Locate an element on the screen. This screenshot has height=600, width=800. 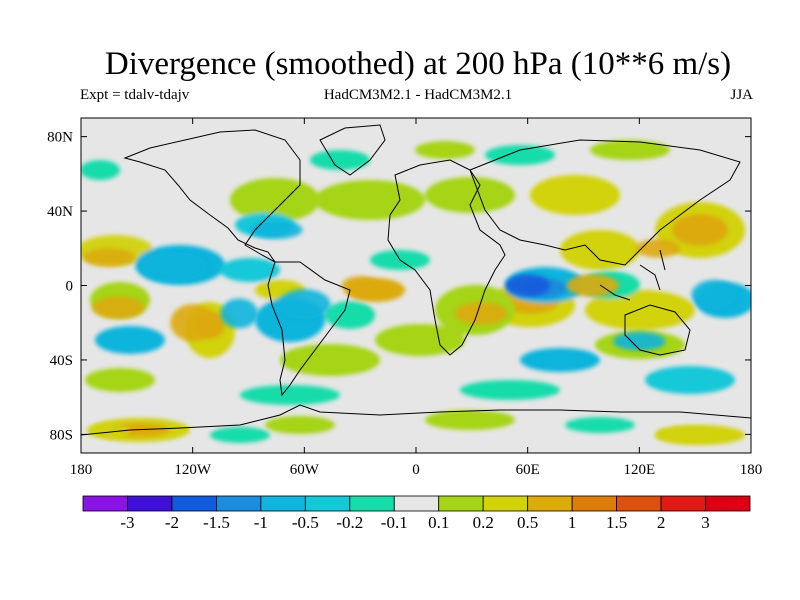
africa-europe-coast is located at coordinates (446, 257).